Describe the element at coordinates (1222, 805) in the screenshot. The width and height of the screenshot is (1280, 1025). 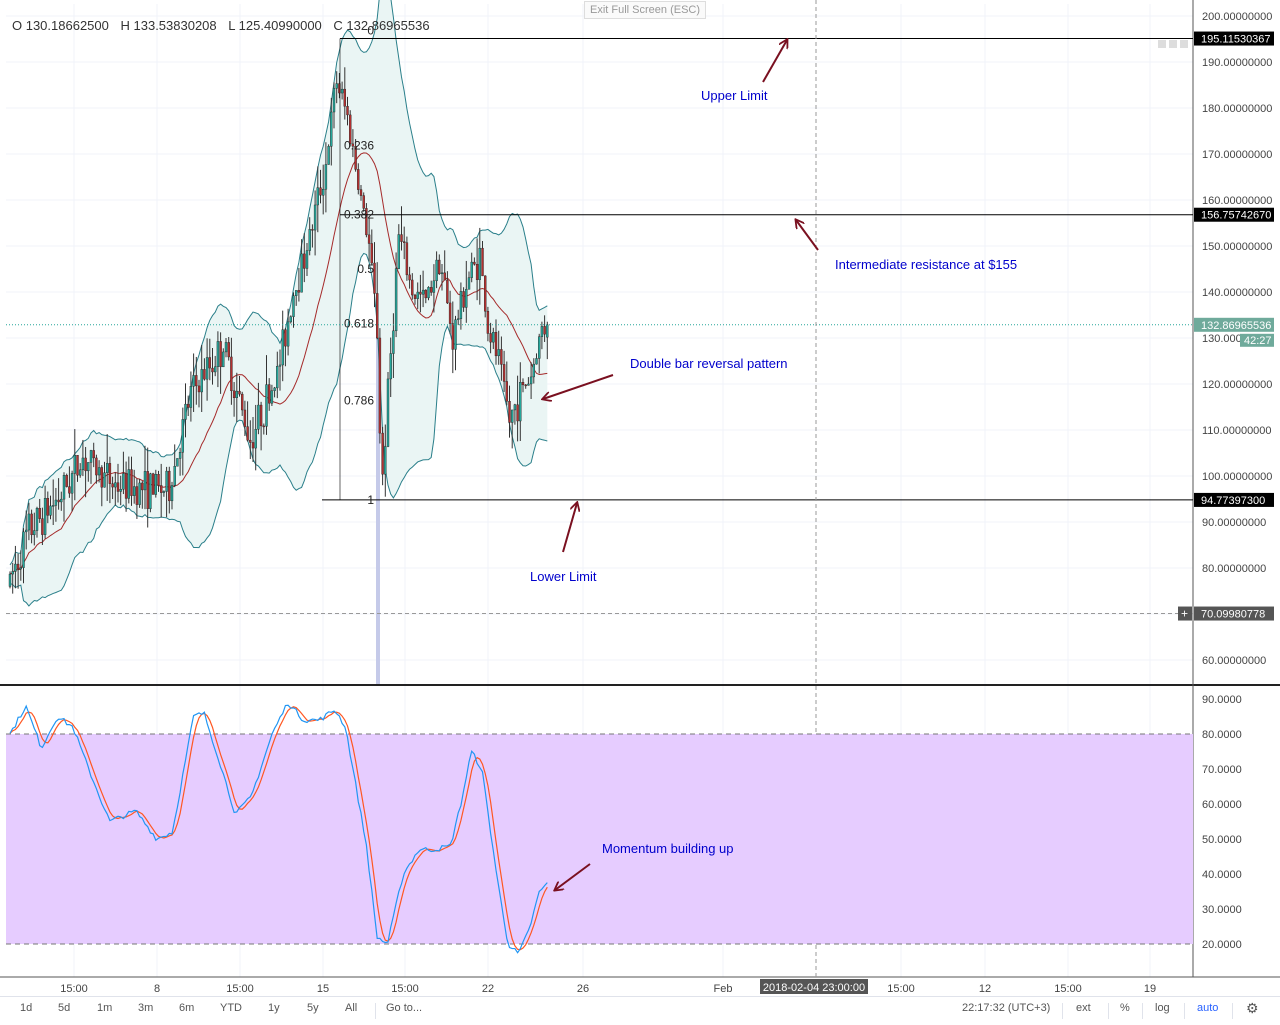
I see `stochastic-tick: 60.0000` at that location.